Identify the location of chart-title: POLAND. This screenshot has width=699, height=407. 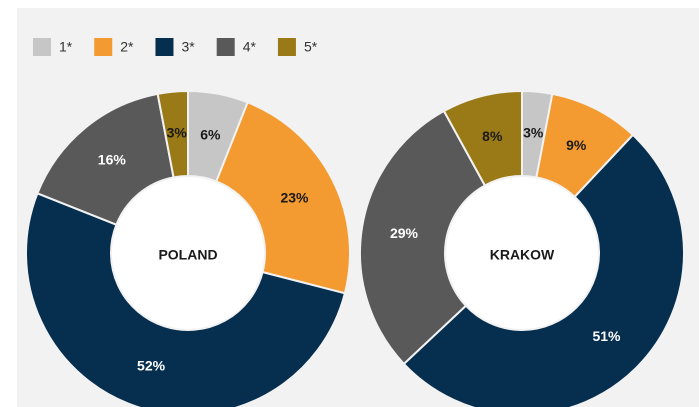
(187, 255).